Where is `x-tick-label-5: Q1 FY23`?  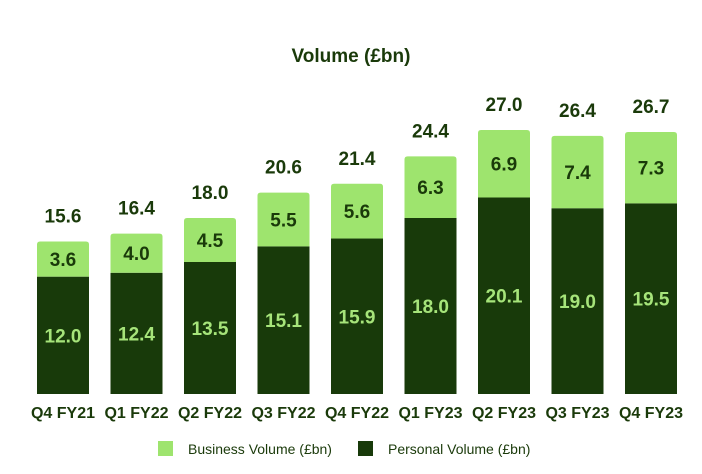 x-tick-label-5: Q1 FY23 is located at coordinates (430, 413).